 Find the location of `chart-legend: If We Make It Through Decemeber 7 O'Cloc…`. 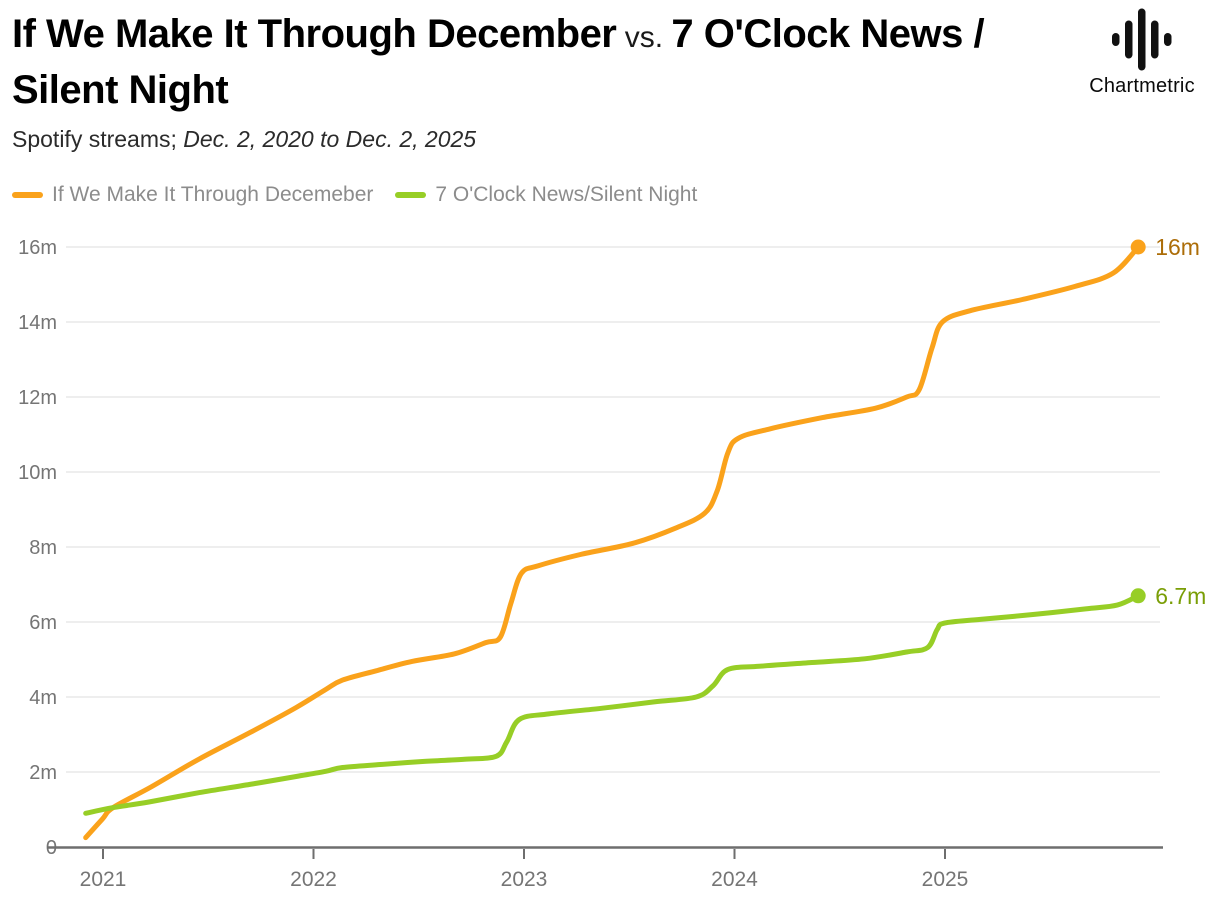

chart-legend: If We Make It Through Decemeber 7 O'Cloc… is located at coordinates (354, 195).